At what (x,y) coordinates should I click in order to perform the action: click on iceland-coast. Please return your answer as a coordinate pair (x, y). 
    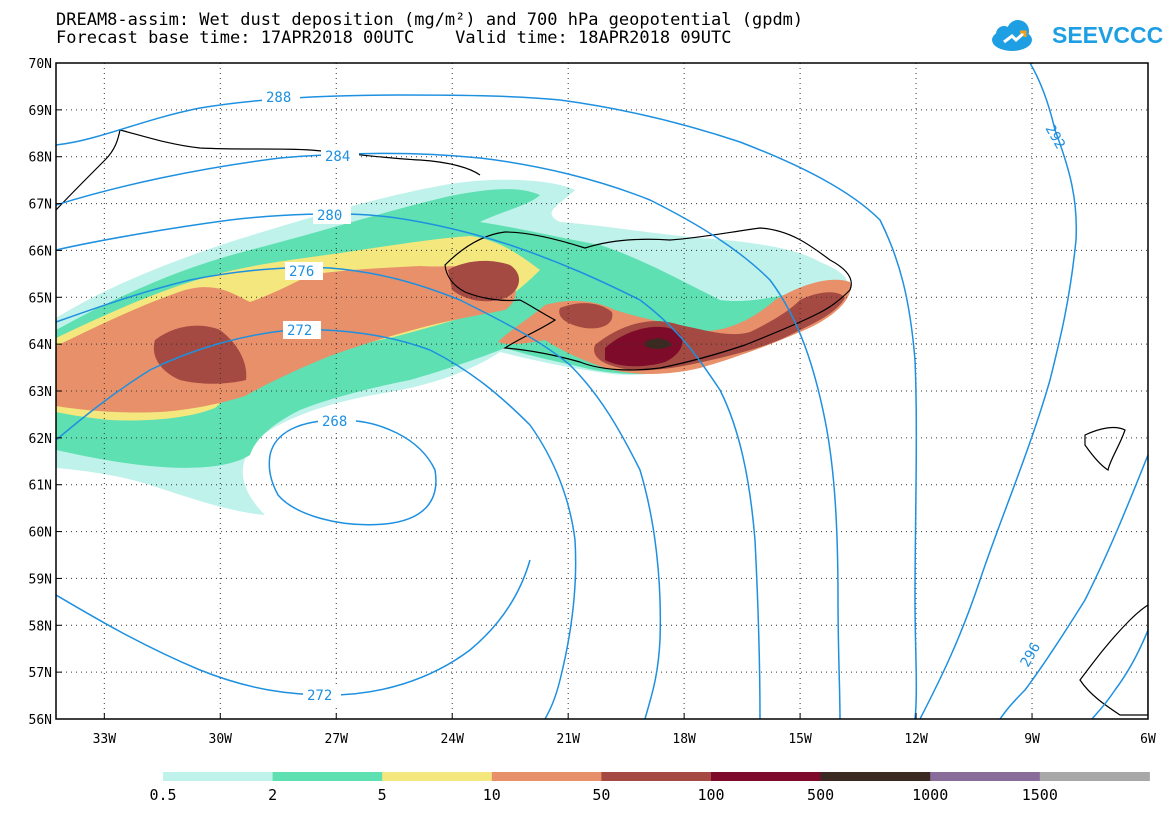
    Looking at the image, I should click on (648, 299).